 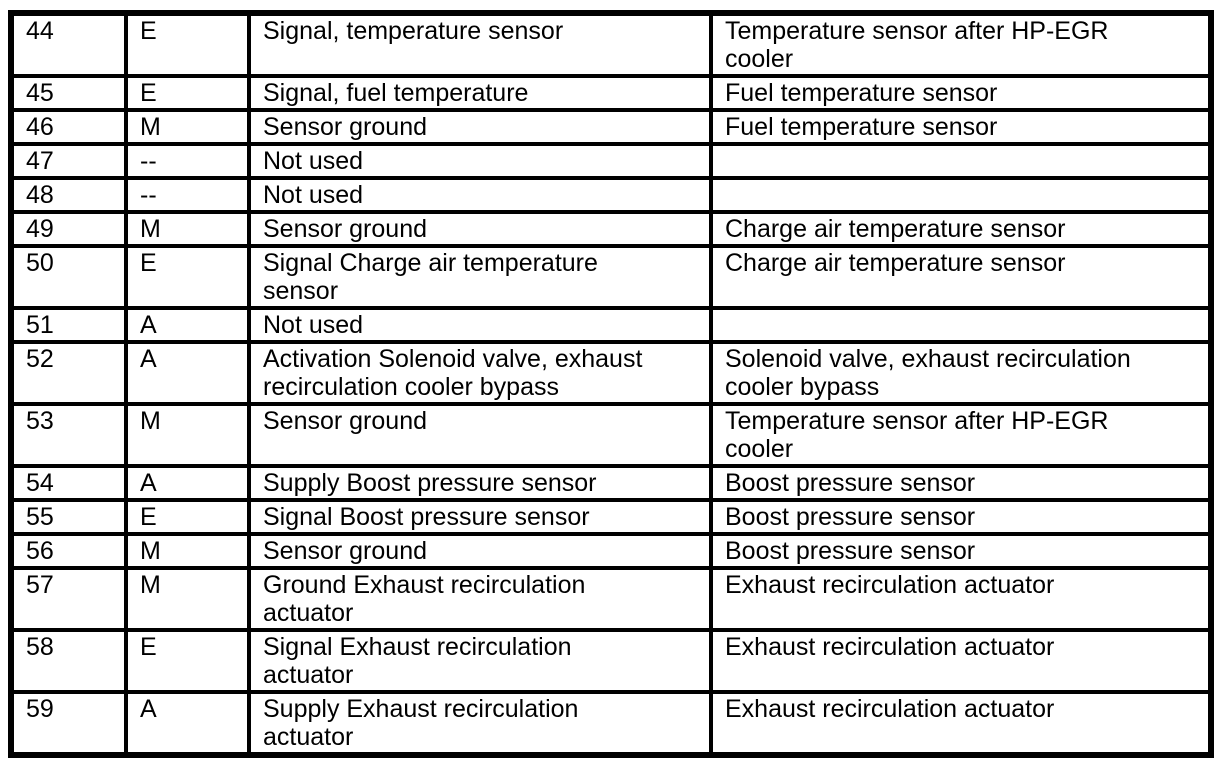 What do you see at coordinates (68, 435) in the screenshot?
I see `pin-number-cell: 53` at bounding box center [68, 435].